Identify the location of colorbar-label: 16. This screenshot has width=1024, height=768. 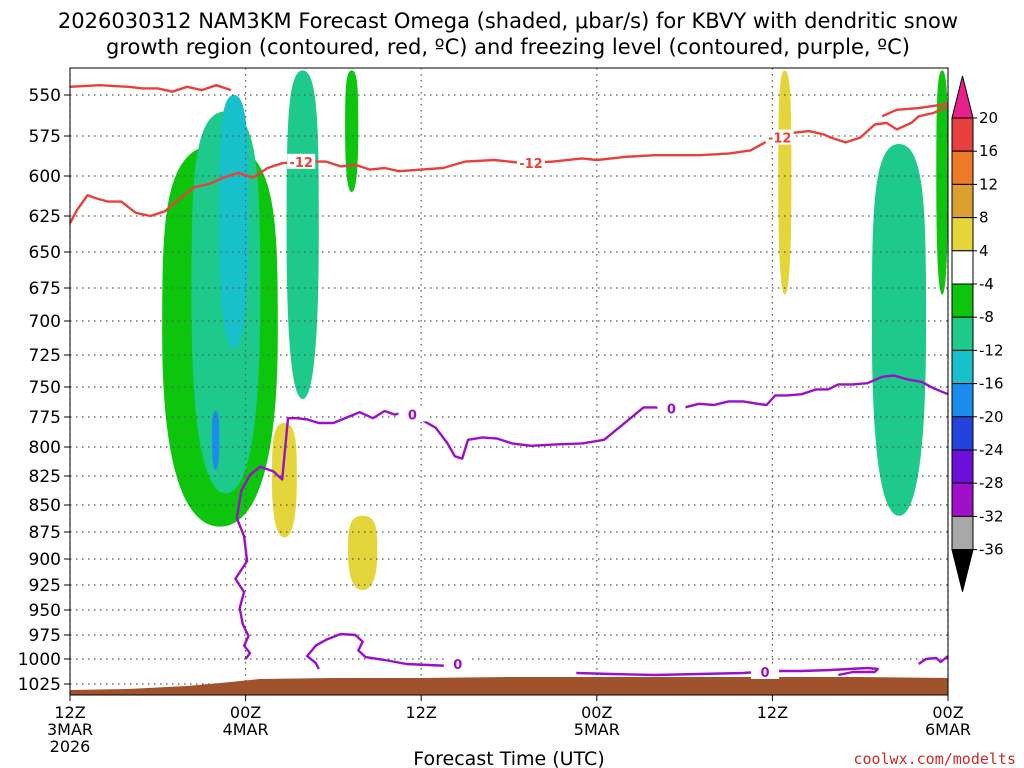
(988, 151).